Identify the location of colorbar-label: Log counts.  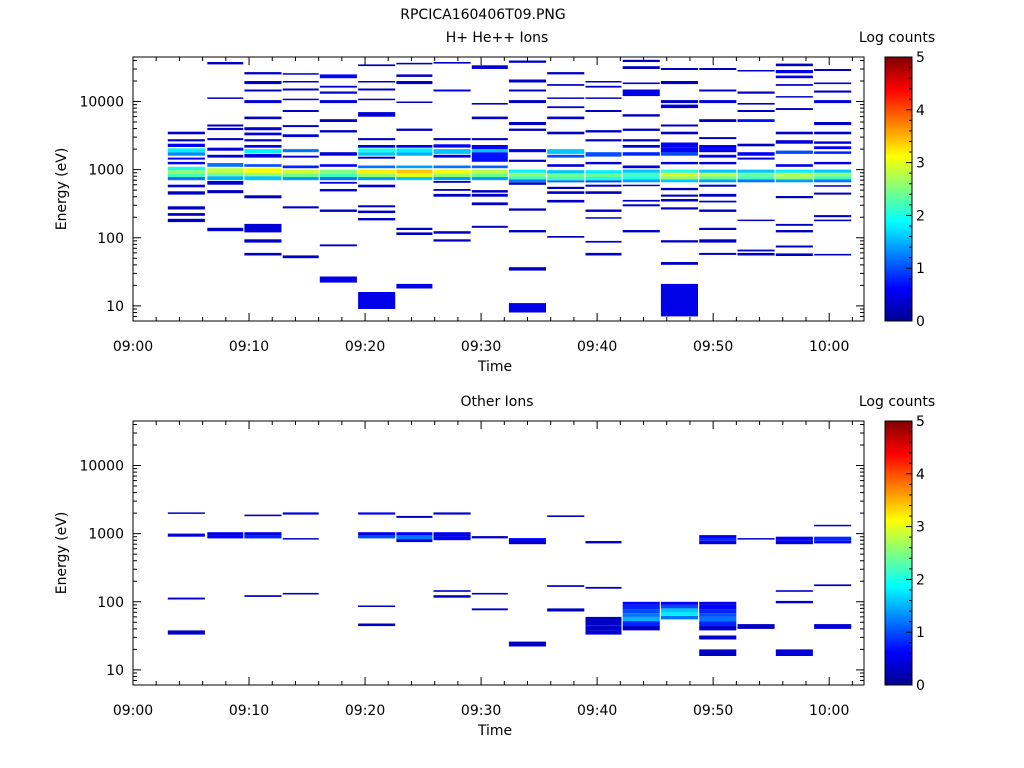
(897, 38).